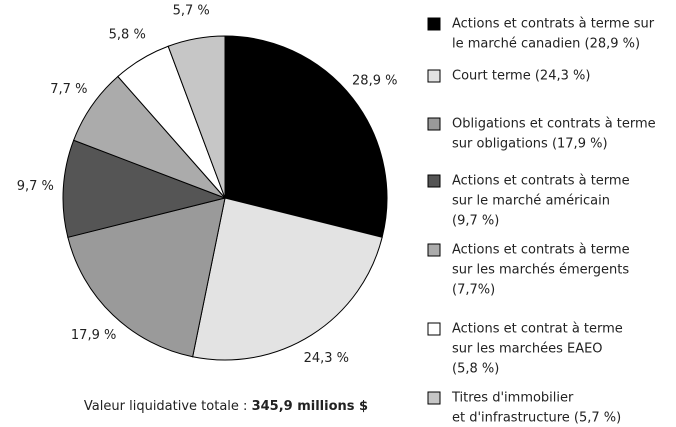  Describe the element at coordinates (35, 186) in the screenshot. I see `data-label: 9,7 %` at that location.